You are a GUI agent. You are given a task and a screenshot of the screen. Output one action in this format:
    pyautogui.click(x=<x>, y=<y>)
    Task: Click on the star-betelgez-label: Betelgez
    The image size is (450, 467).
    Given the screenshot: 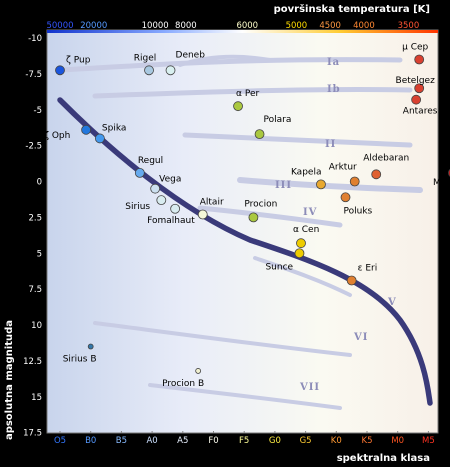 What is the action you would take?
    pyautogui.click(x=416, y=81)
    